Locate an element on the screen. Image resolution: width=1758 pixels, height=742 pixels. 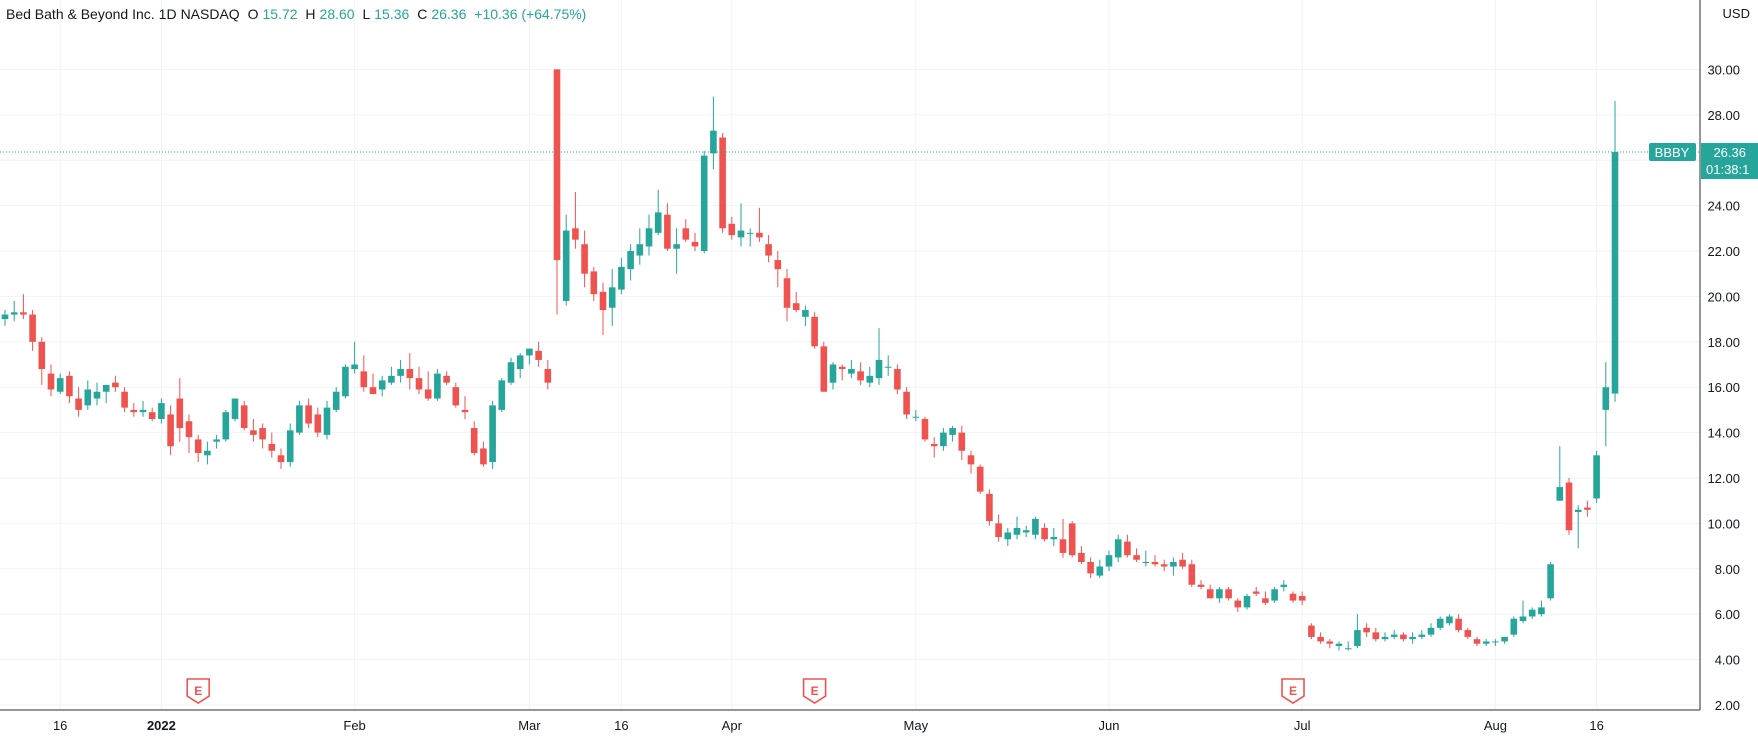
earnings-marker-label: E is located at coordinates (1293, 691).